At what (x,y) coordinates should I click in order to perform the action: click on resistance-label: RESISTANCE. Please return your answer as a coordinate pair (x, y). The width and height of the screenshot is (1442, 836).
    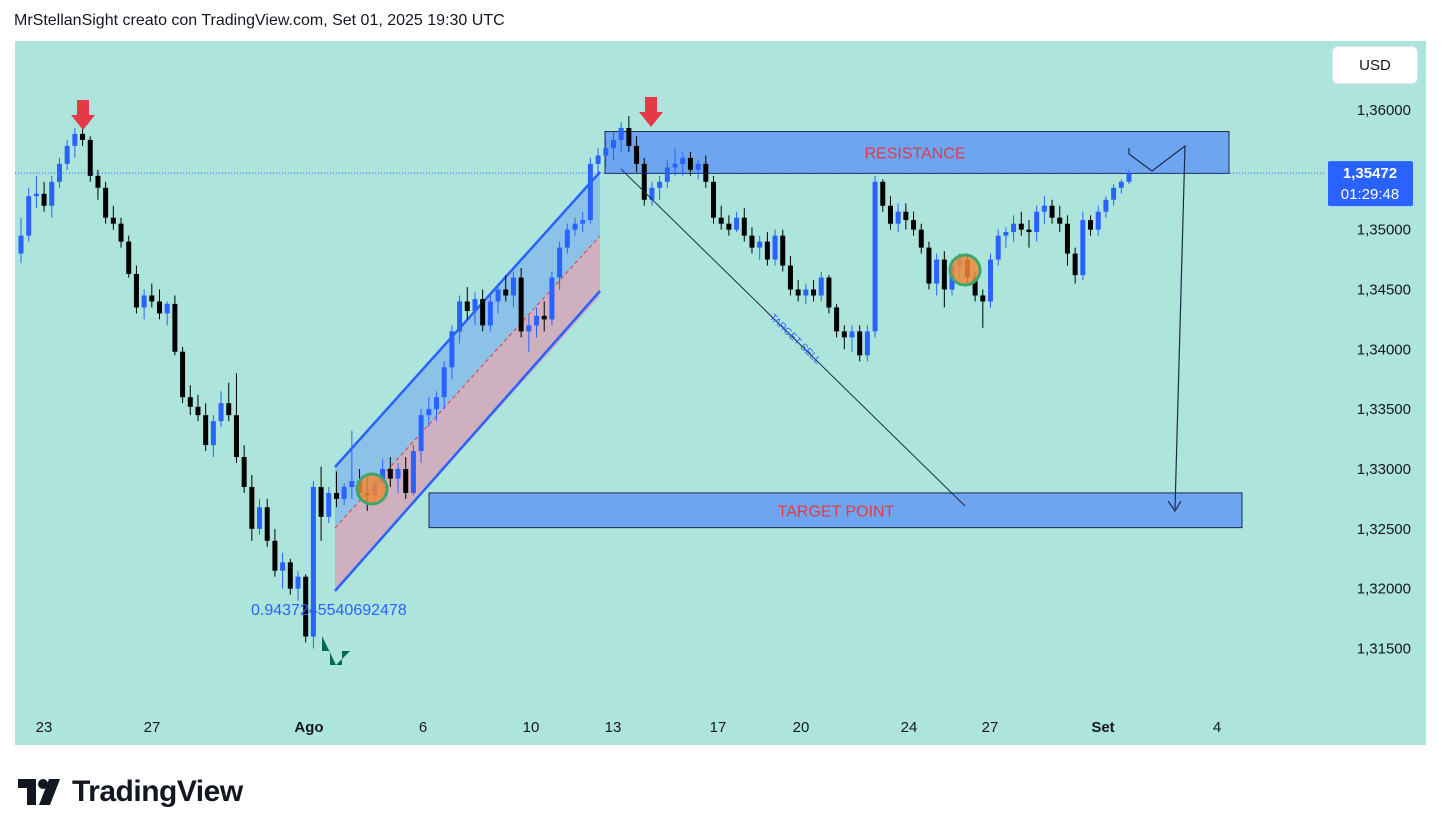
    Looking at the image, I should click on (914, 153).